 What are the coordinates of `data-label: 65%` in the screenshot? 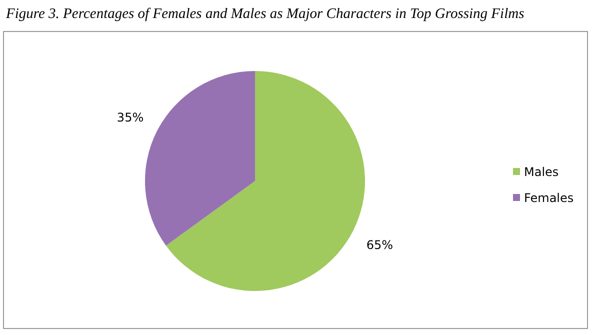 It's located at (380, 245).